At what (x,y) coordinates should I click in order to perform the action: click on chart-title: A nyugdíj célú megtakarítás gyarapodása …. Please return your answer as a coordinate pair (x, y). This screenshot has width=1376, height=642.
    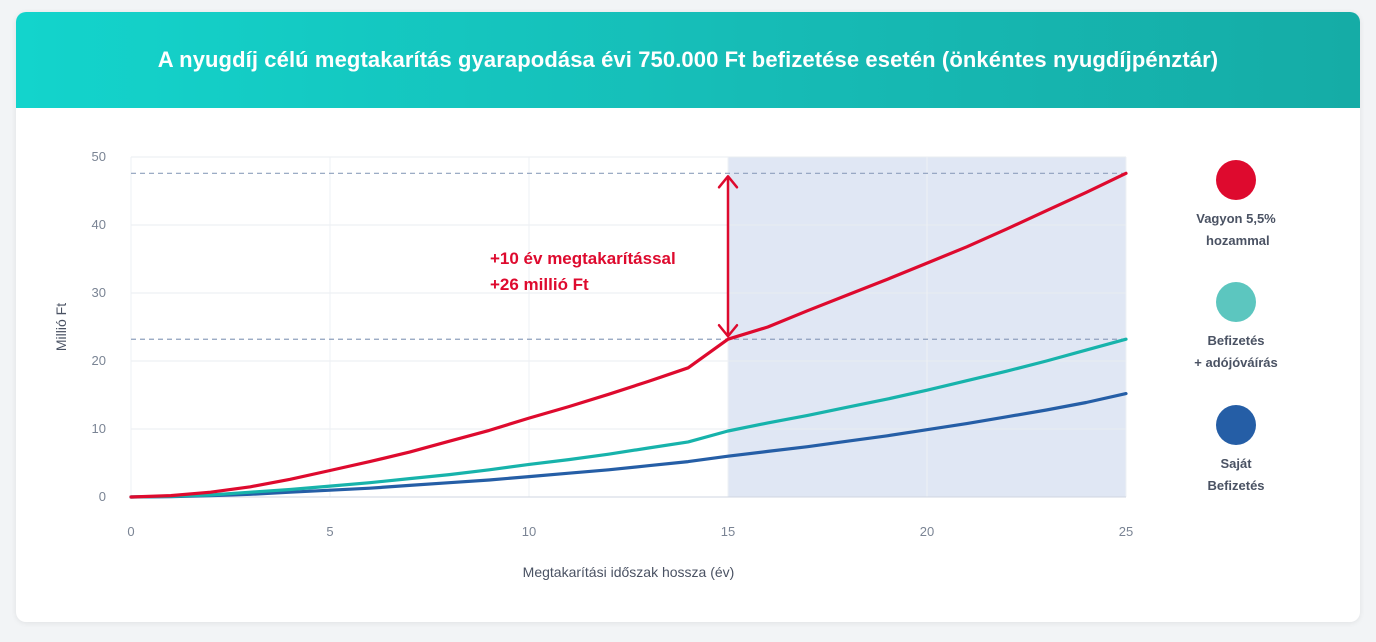
    Looking at the image, I should click on (688, 59).